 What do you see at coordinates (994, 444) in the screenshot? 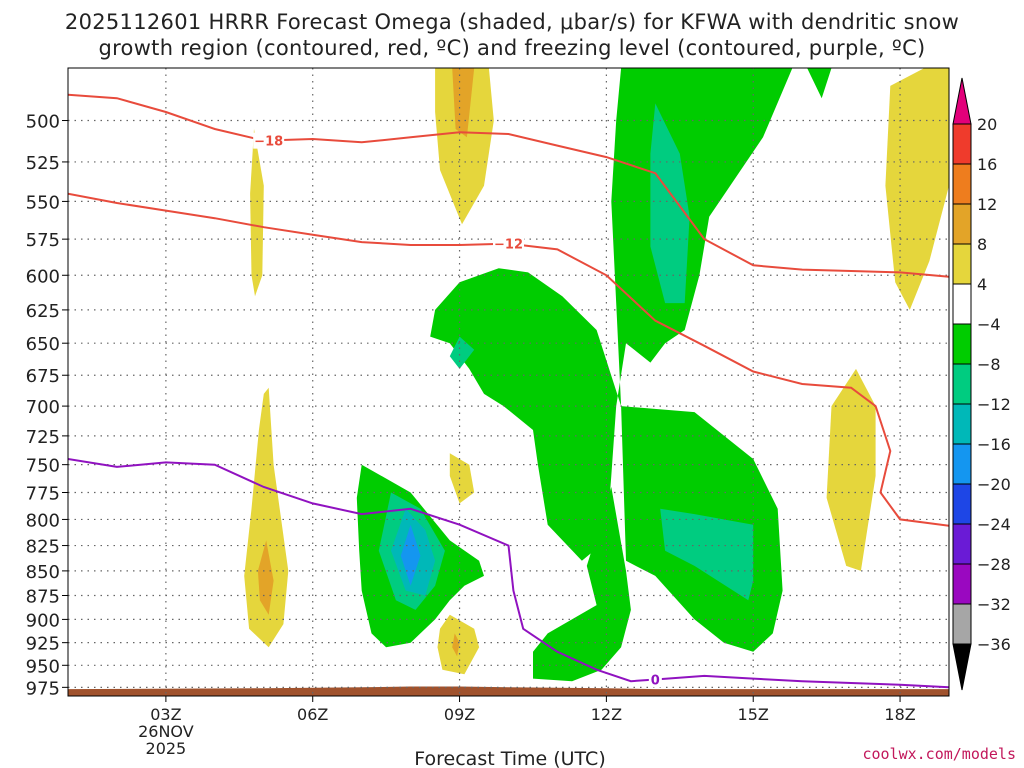
I see `colorbar-label-8: −16` at bounding box center [994, 444].